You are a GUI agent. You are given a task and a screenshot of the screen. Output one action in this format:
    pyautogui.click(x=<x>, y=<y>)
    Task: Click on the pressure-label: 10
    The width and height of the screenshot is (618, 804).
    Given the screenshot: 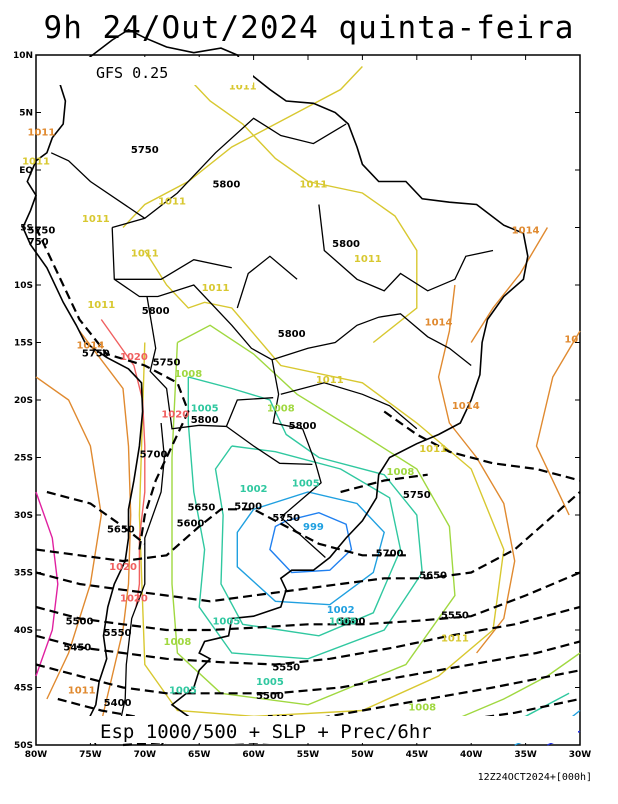 What is the action you would take?
    pyautogui.click(x=571, y=340)
    